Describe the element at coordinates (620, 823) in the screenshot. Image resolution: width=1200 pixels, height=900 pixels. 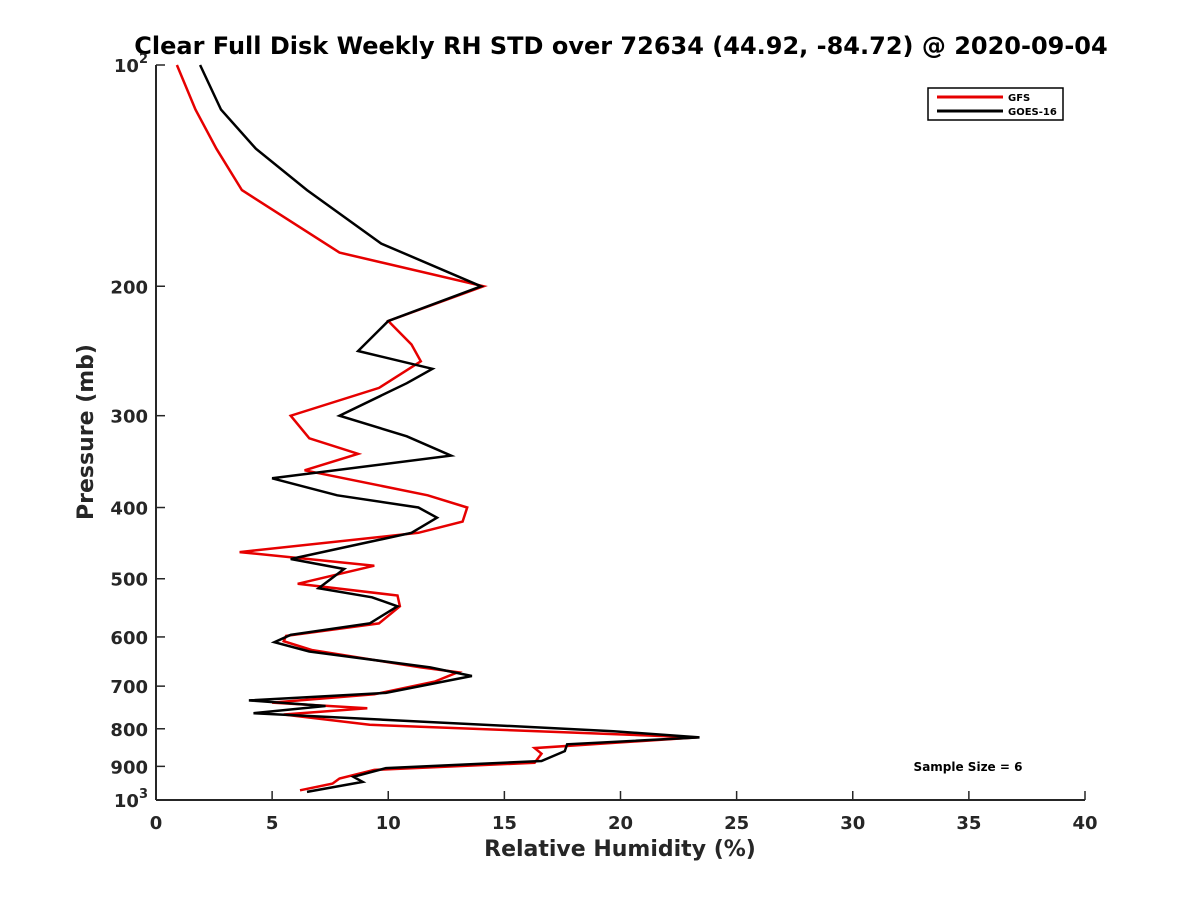
I see `x-tick-label: 20` at that location.